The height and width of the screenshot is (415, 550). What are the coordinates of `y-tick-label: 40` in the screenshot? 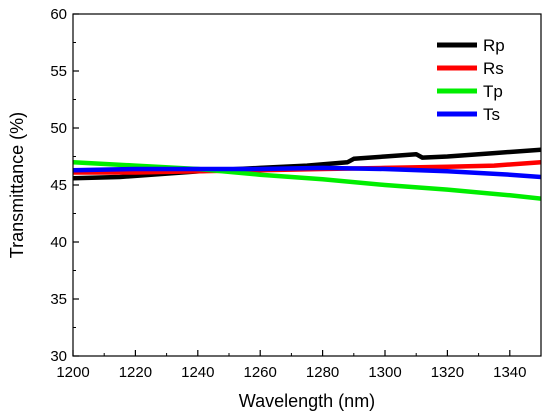 It's located at (58, 242).